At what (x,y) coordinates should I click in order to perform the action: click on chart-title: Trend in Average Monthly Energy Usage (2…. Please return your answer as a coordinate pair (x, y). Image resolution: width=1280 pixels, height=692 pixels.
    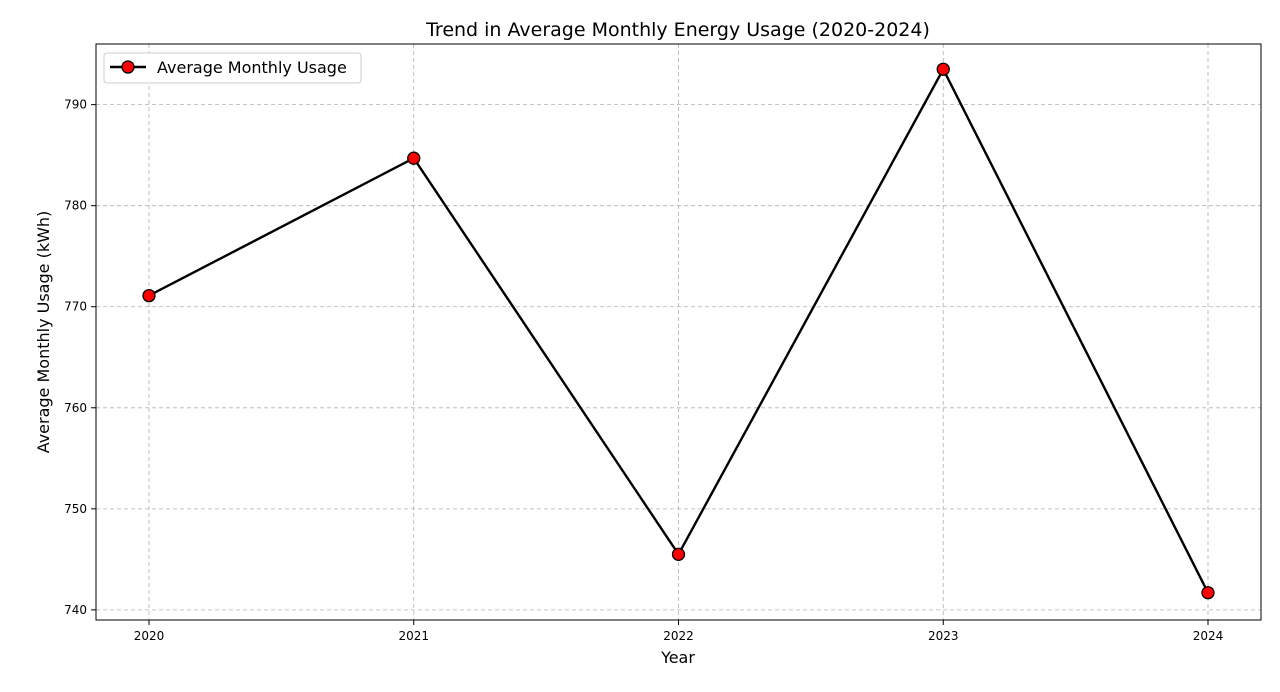
    Looking at the image, I should click on (677, 30).